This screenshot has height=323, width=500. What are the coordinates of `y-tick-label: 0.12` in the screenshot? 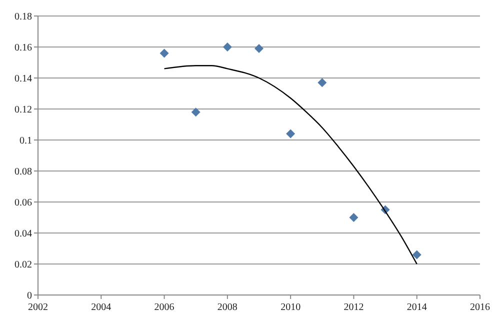 It's located at (23, 110).